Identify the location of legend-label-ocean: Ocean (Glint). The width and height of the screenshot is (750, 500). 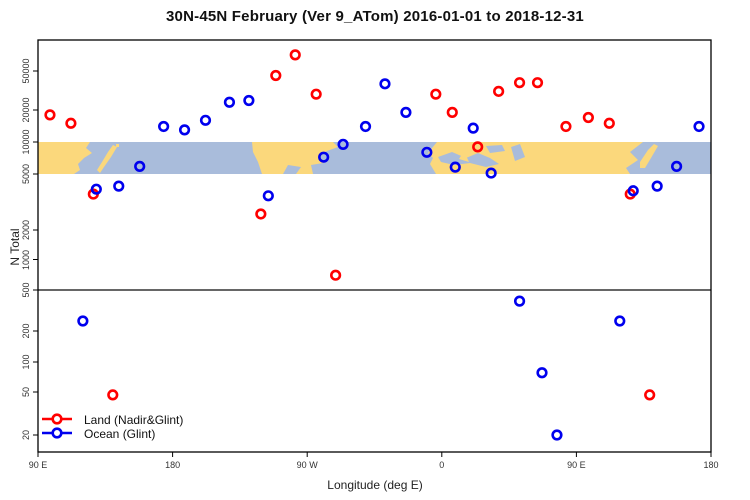
(120, 434).